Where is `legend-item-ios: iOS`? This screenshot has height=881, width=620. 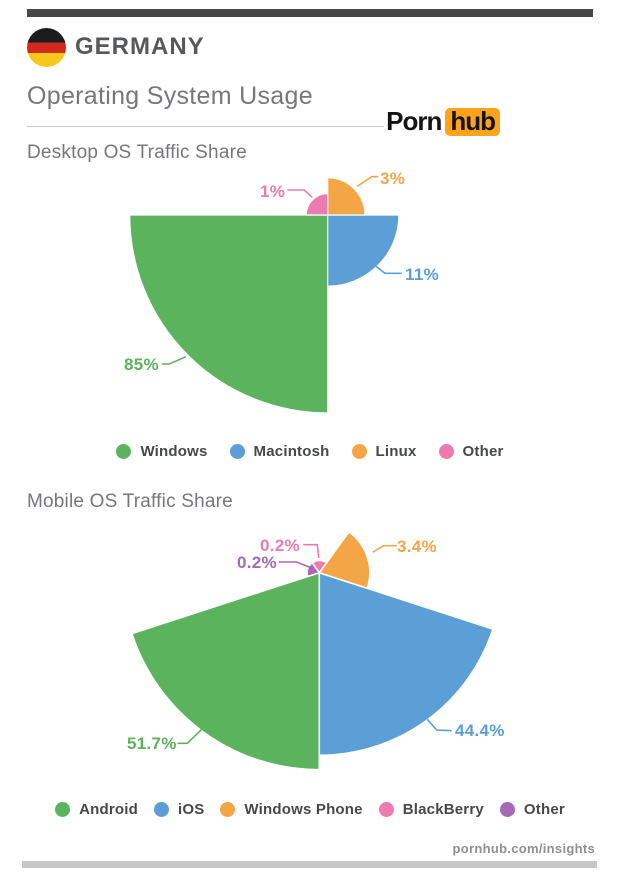 legend-item-ios: iOS is located at coordinates (179, 809).